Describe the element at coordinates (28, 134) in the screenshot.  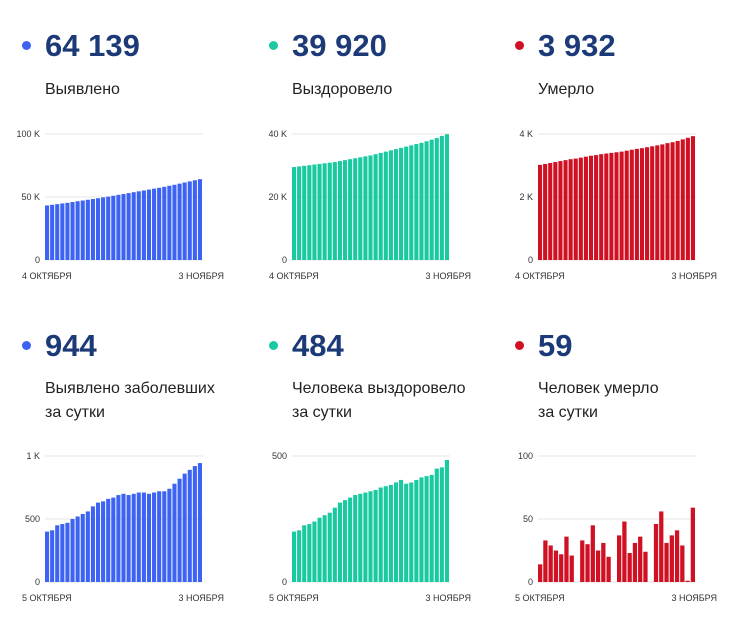
I see `y-tick-label: 100 K` at that location.